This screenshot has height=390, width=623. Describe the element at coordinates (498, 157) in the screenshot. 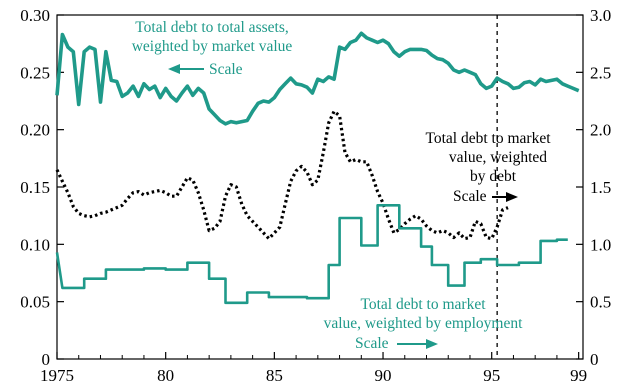

I see `annotation-debt-debt-line2: value, weighted` at that location.